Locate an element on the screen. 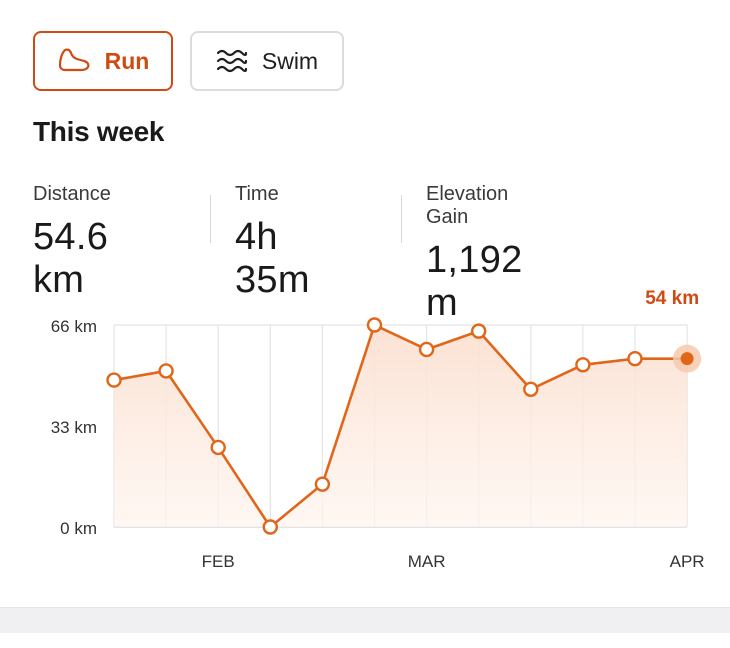 The width and height of the screenshot is (730, 648). stat-distance-label: Distance is located at coordinates (72, 194).